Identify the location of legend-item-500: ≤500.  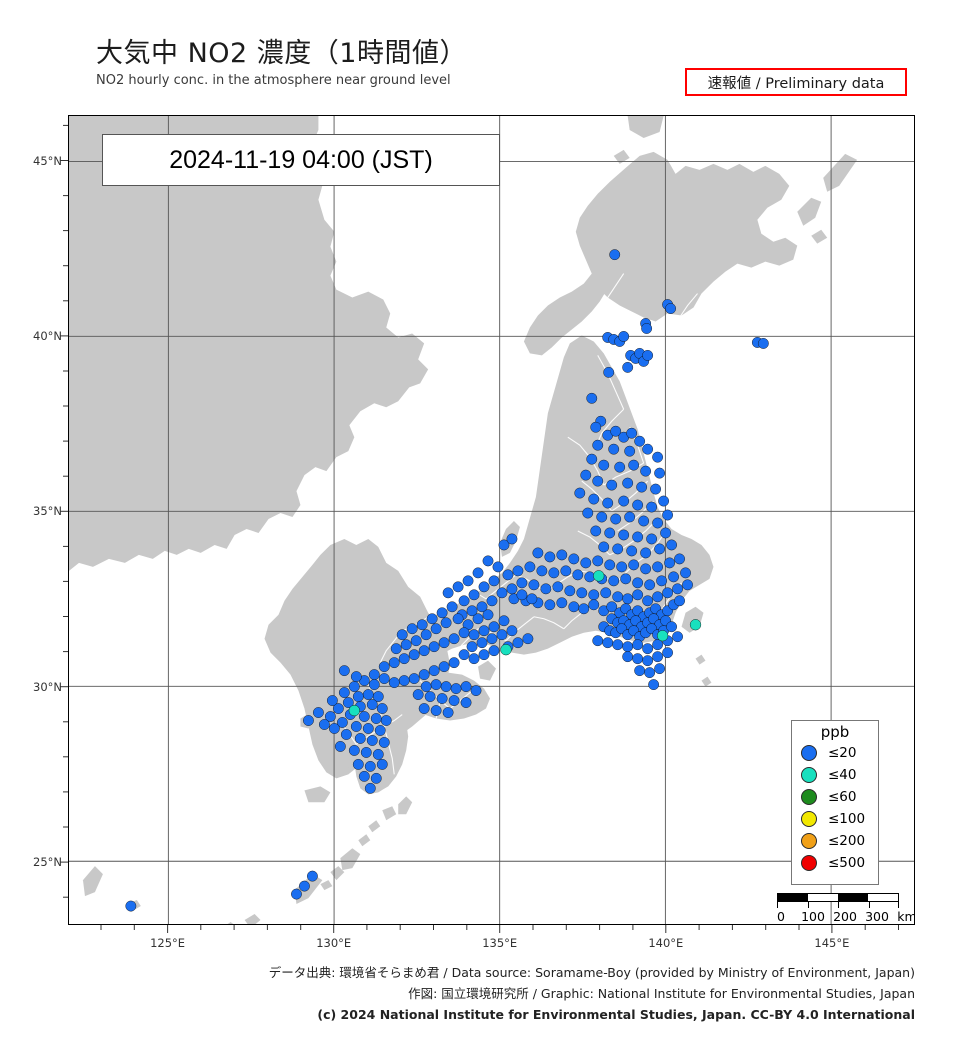
(835, 863).